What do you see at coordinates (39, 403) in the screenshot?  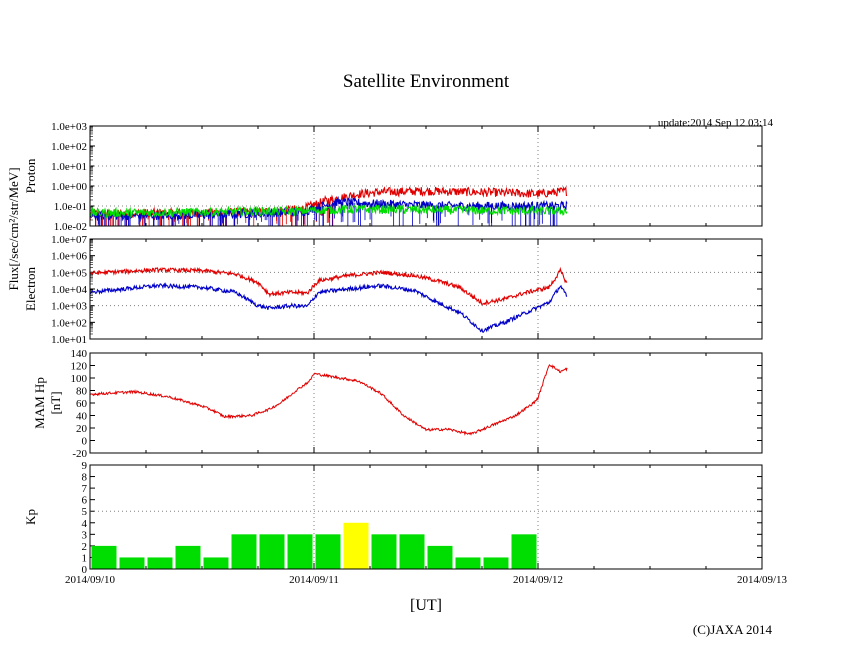 I see `mam-hp-ylabel: MAM Hp` at bounding box center [39, 403].